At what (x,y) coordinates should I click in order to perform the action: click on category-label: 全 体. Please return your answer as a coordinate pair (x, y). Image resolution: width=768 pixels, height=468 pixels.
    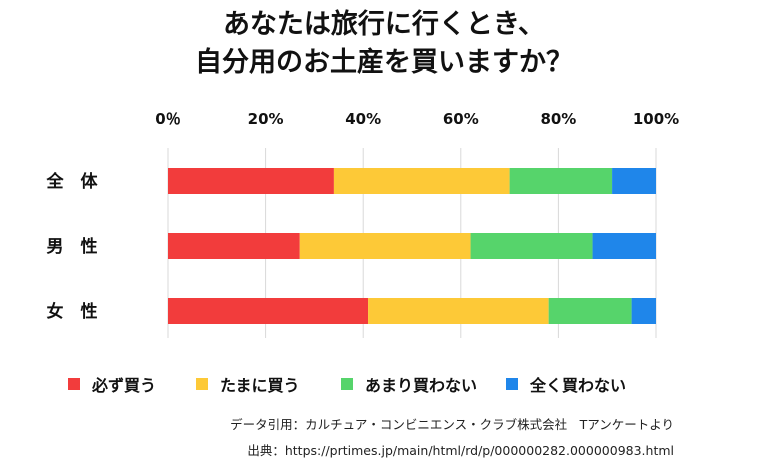
    Looking at the image, I should click on (72, 181).